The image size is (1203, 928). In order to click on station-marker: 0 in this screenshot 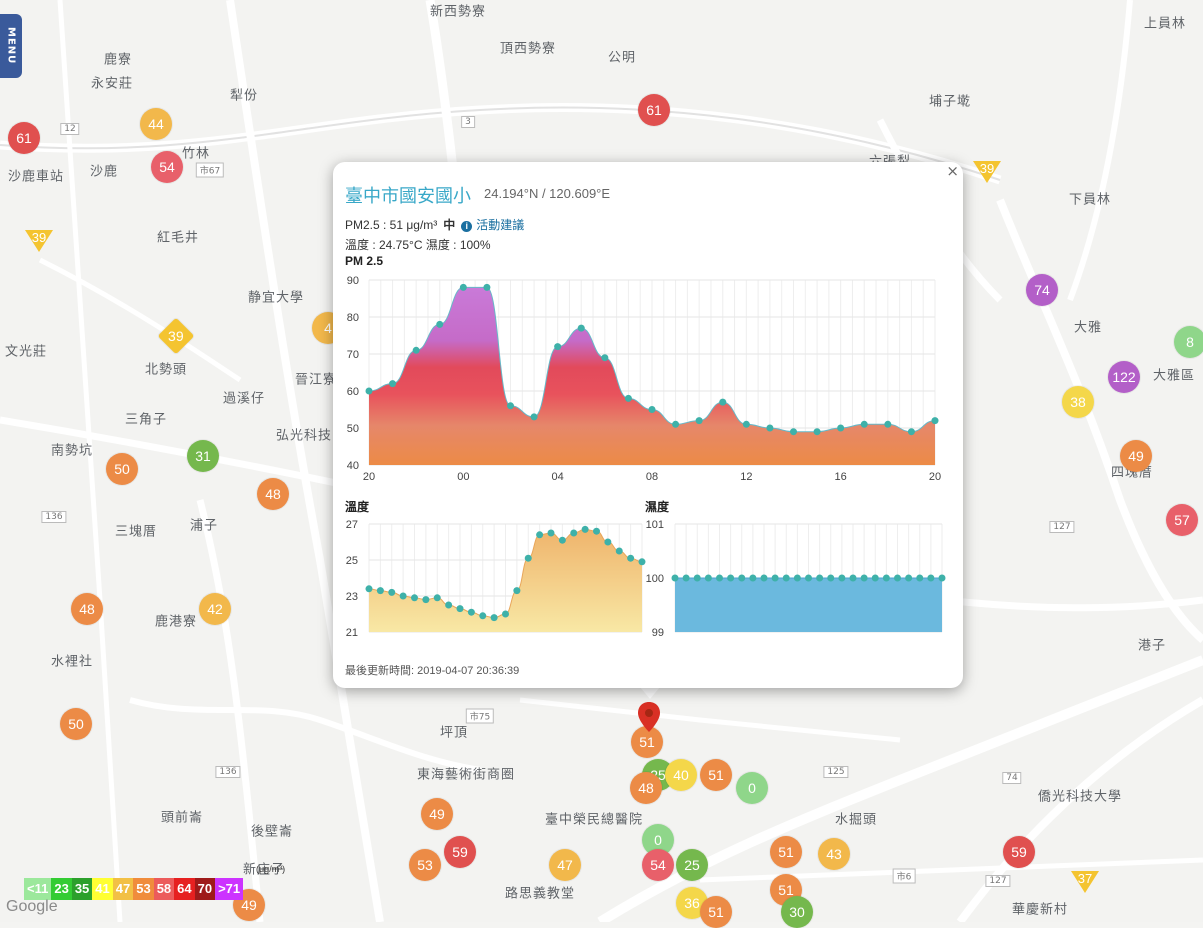, I will do `click(752, 788)`.